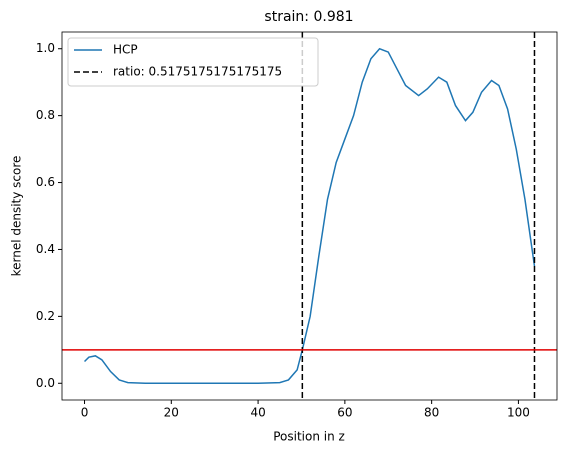 Image resolution: width=567 pixels, height=454 pixels. I want to click on y-tick-label: 0.2, so click(45, 316).